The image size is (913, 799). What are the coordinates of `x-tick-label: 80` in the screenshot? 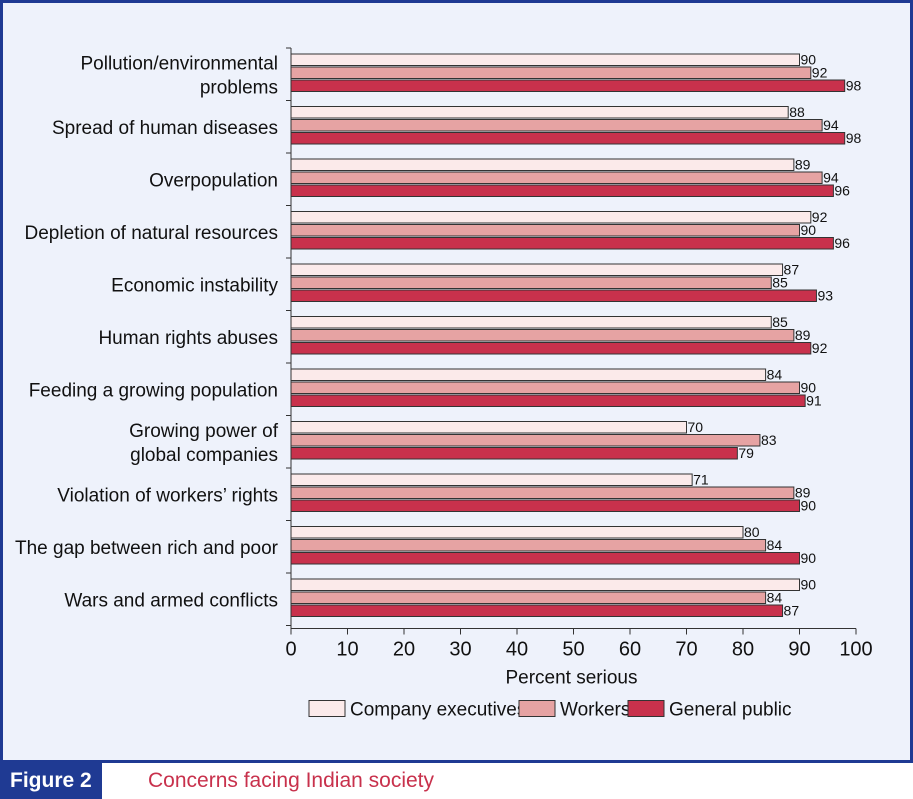 It's located at (743, 650).